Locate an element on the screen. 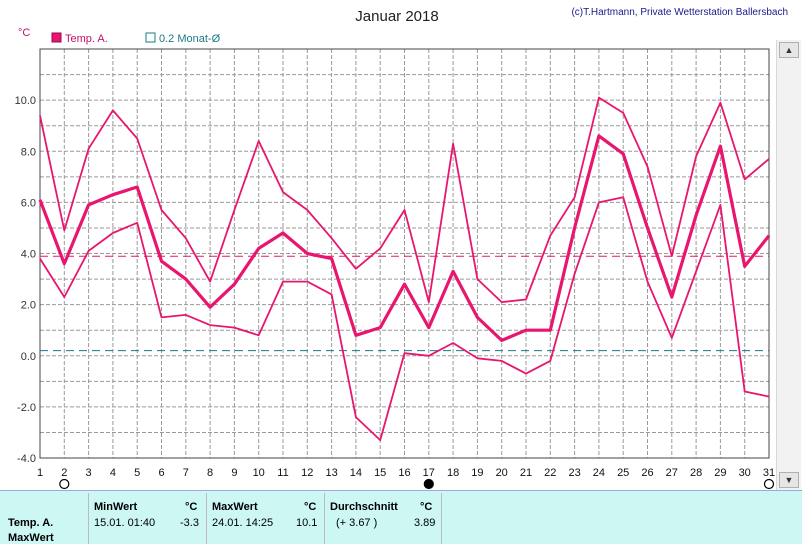 Image resolution: width=802 pixels, height=544 pixels. max-time: 24.01. 14:25 is located at coordinates (243, 523).